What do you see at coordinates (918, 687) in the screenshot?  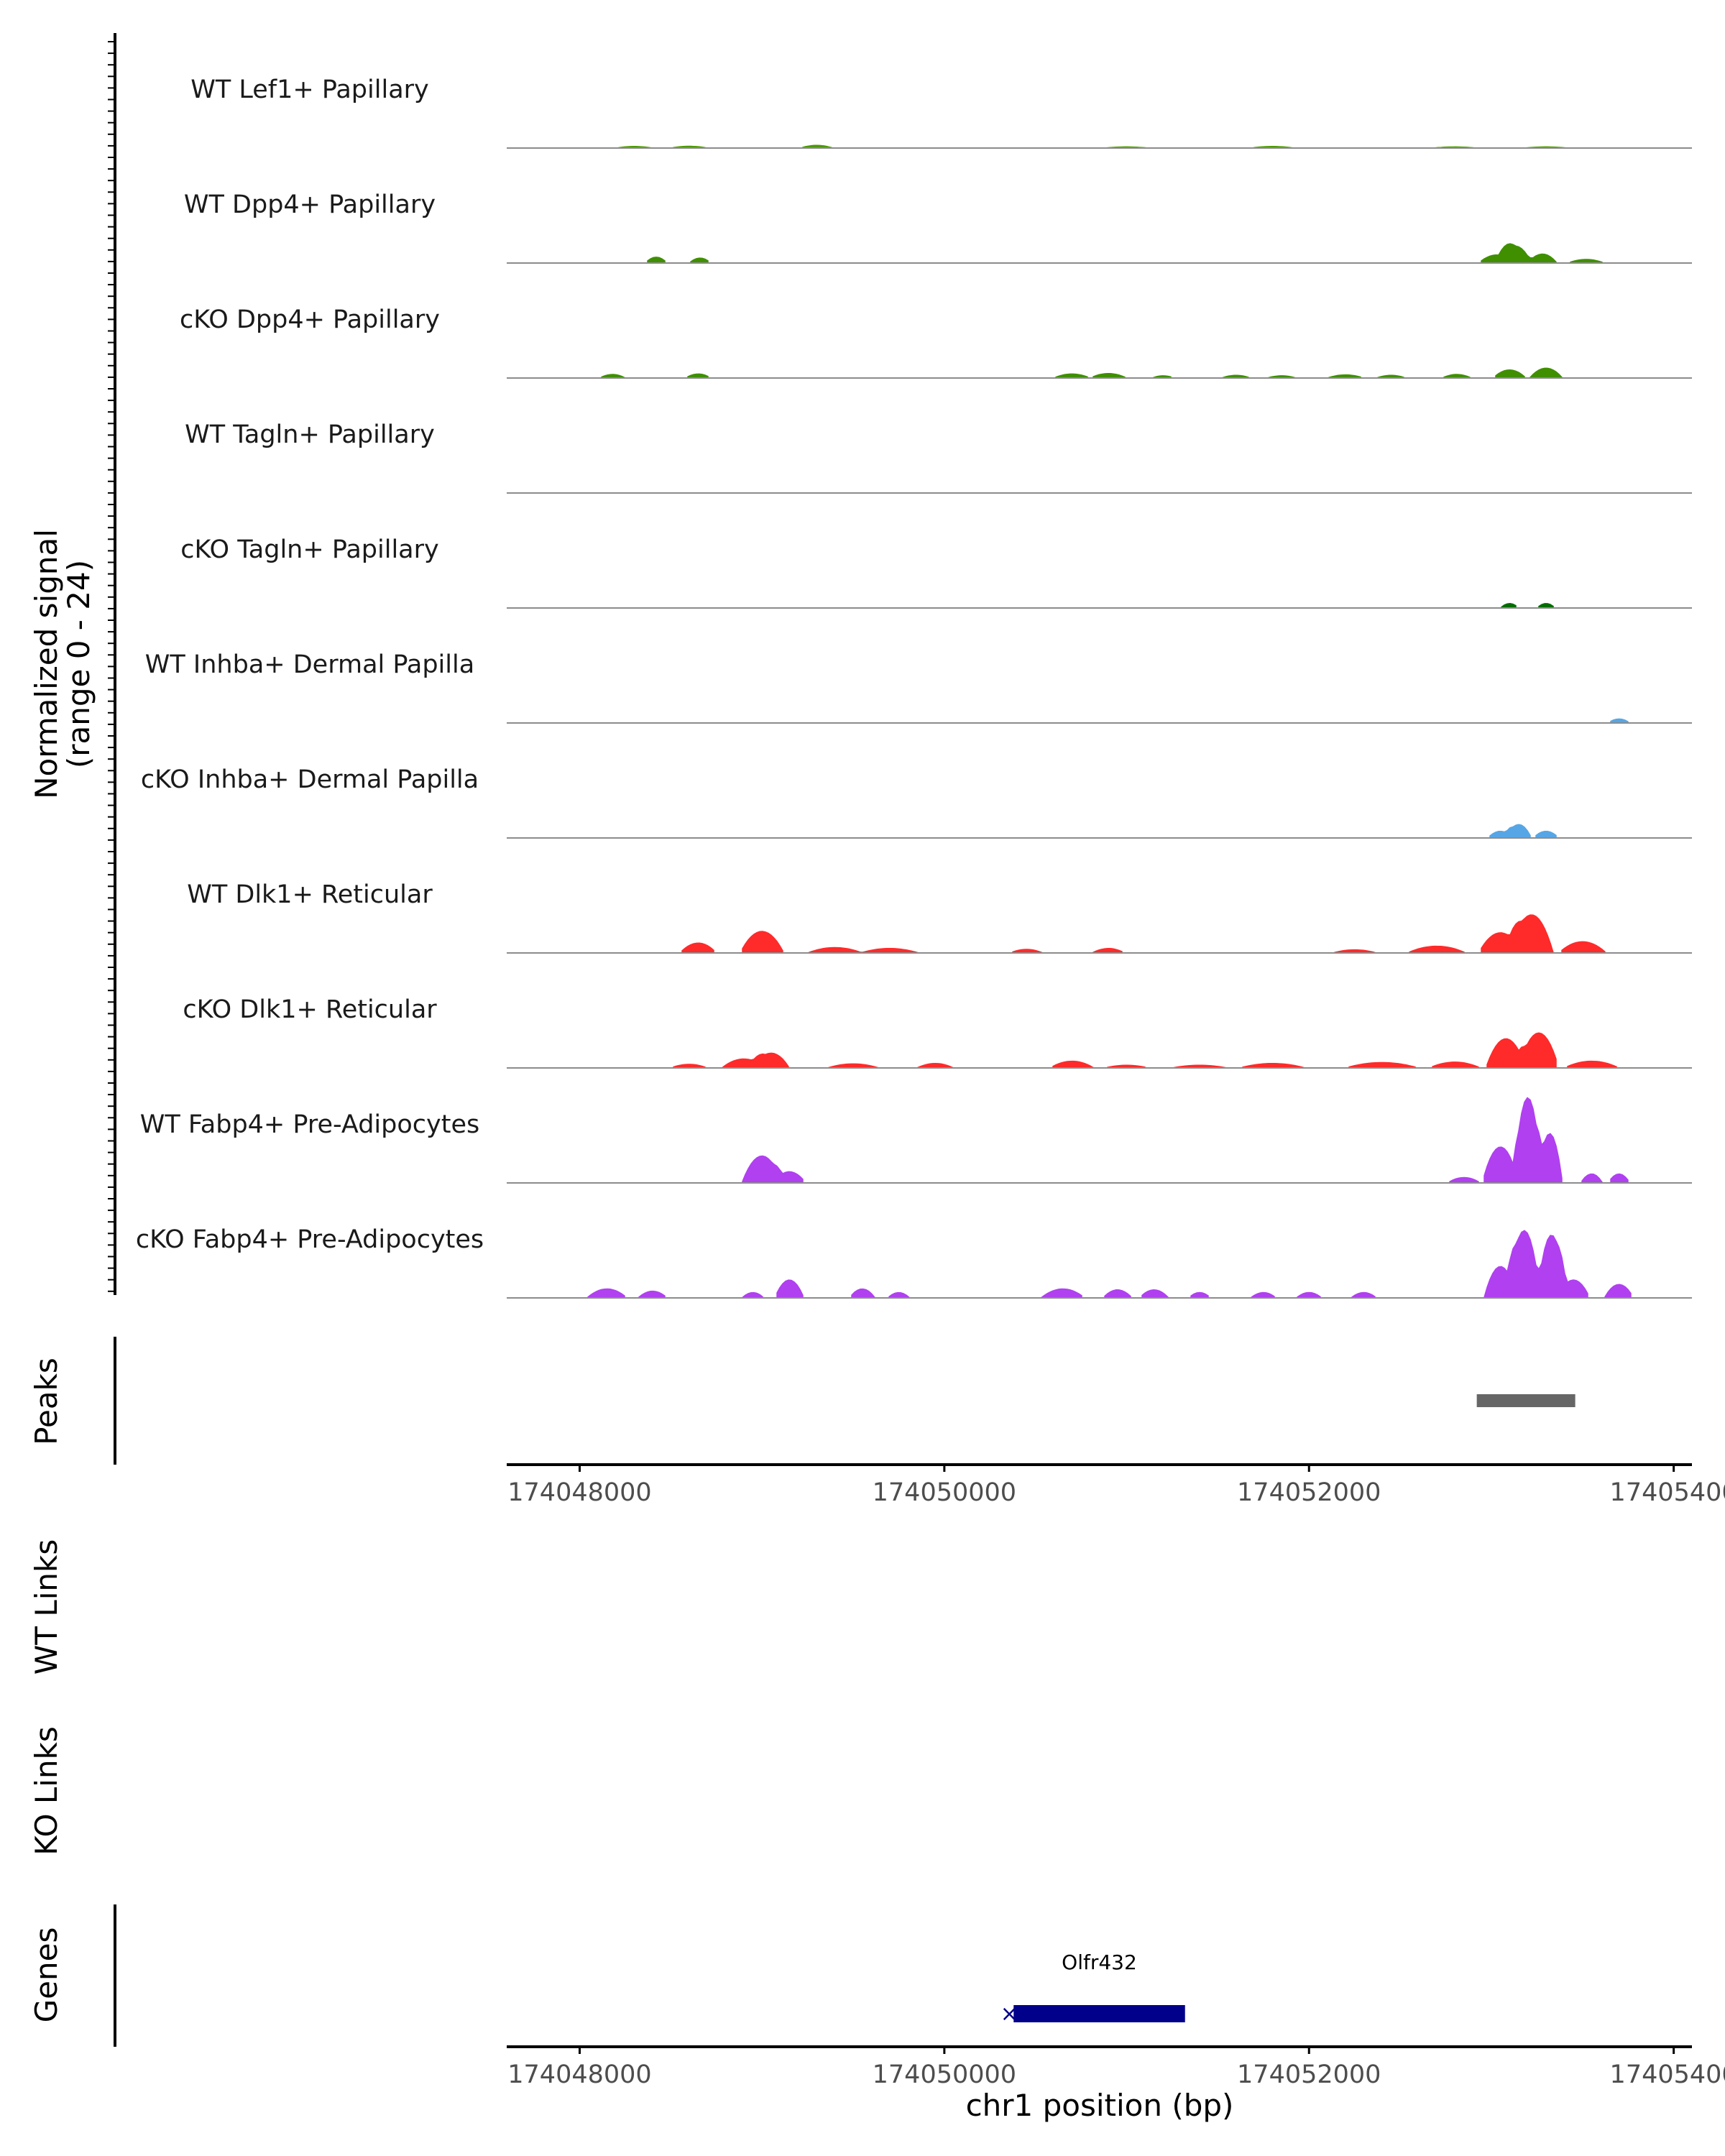 I see `track: WT Inhba+ Dermal Papilla` at bounding box center [918, 687].